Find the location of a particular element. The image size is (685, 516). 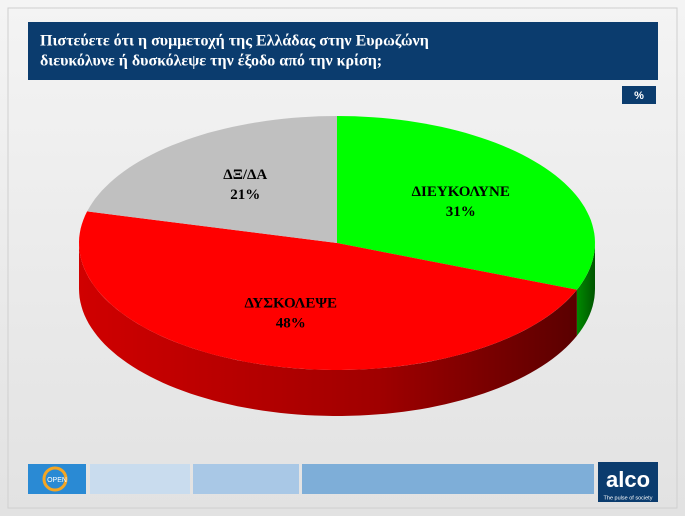

channel-logo: OPEN is located at coordinates (57, 480).